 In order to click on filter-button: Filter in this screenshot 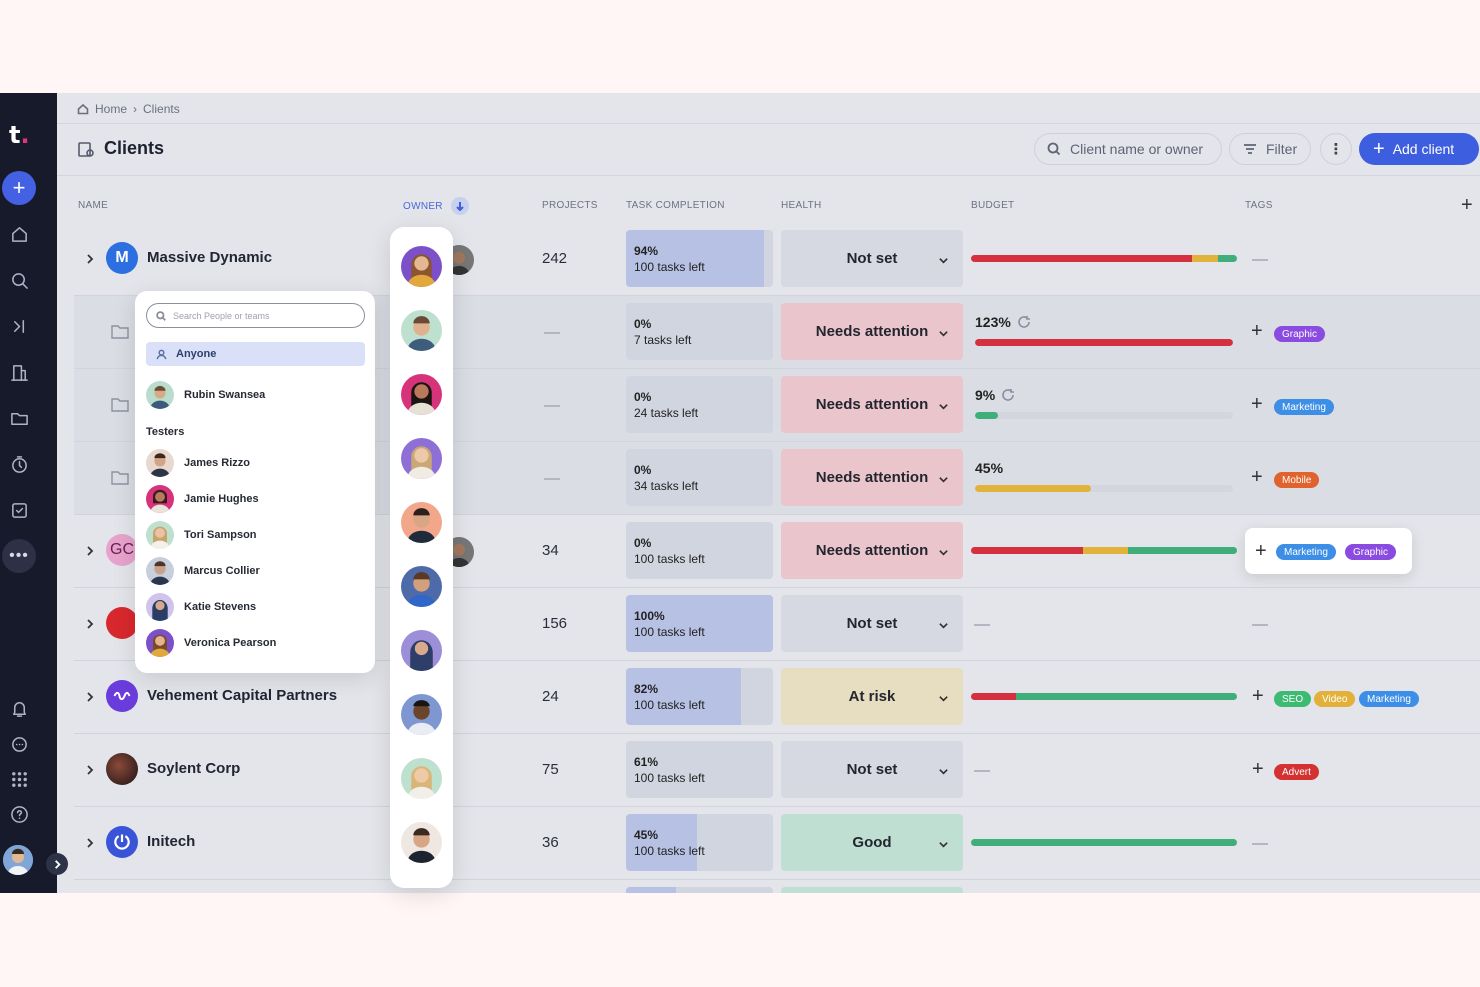, I will do `click(1270, 149)`.